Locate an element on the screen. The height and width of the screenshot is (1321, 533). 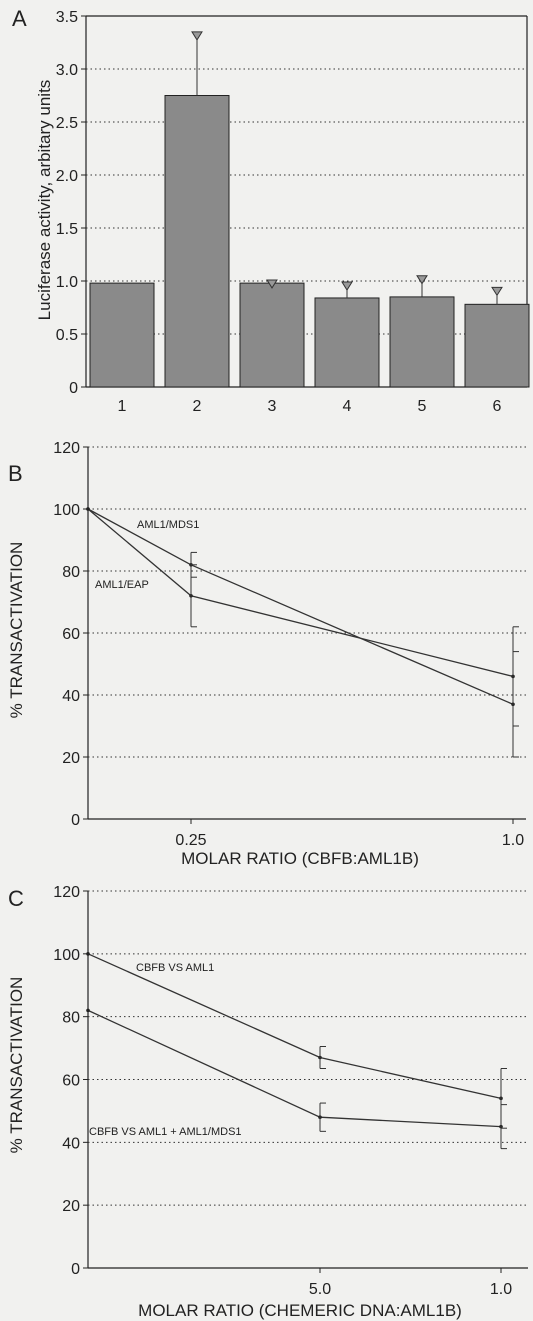
panel-a-y-tick-label: 0.5 is located at coordinates (67, 335).